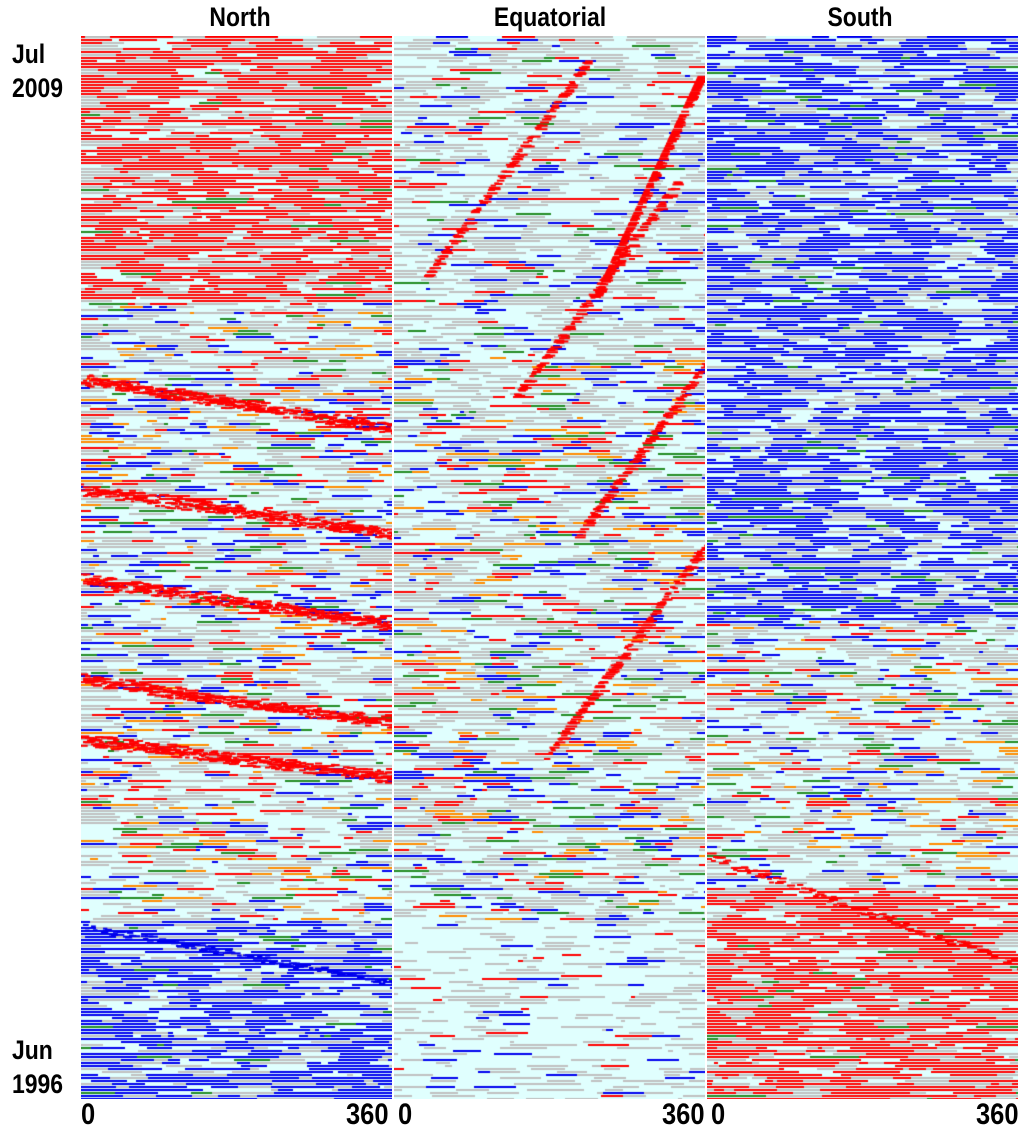  I want to click on x-tick-north-min: 0, so click(88, 1114).